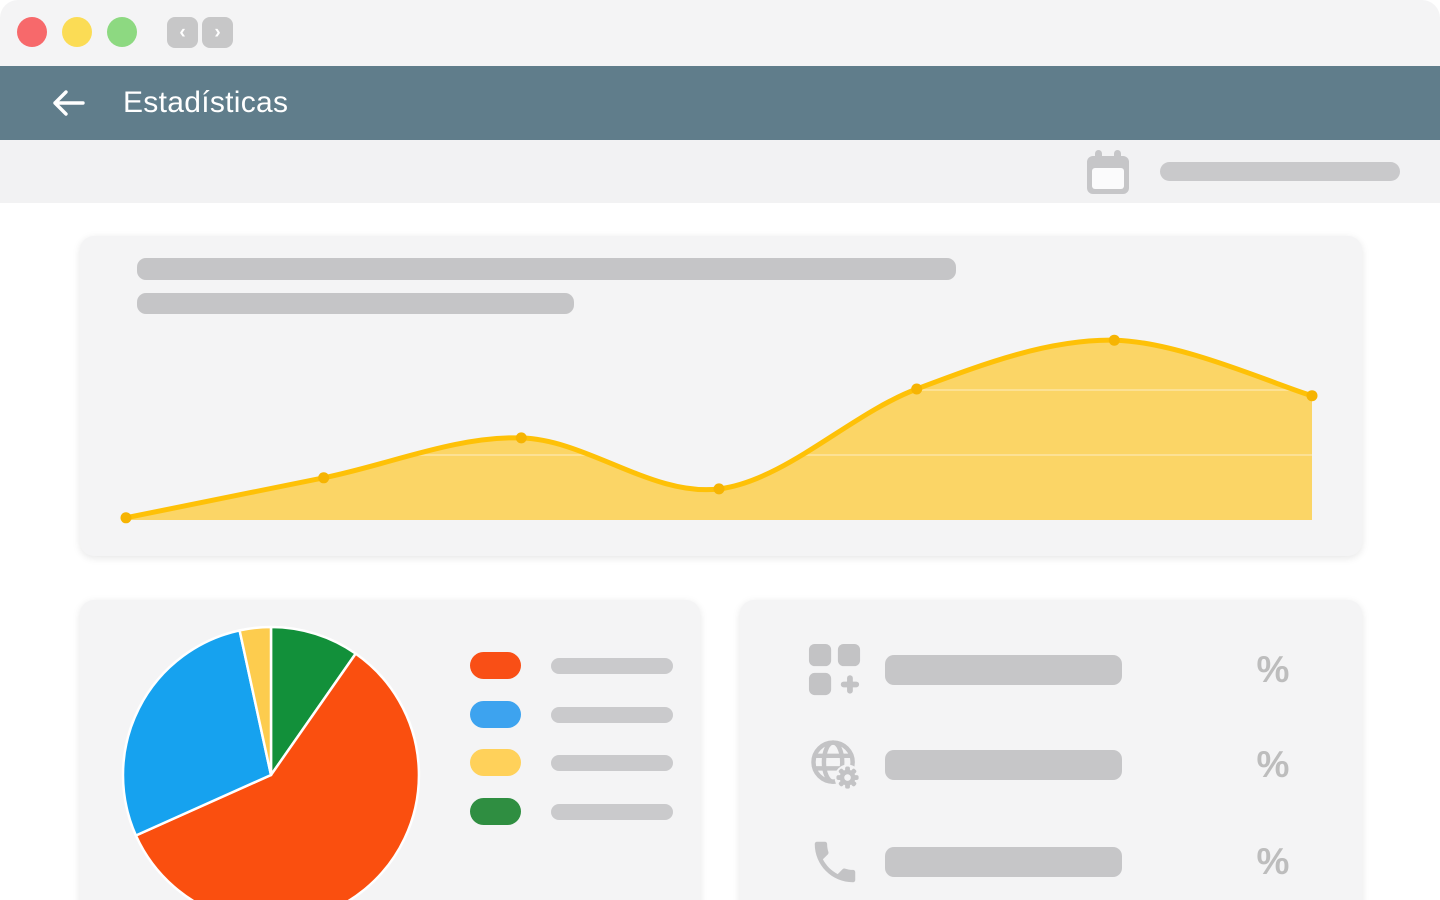  What do you see at coordinates (720, 33) in the screenshot?
I see `window-titlebar: ‹ ›` at bounding box center [720, 33].